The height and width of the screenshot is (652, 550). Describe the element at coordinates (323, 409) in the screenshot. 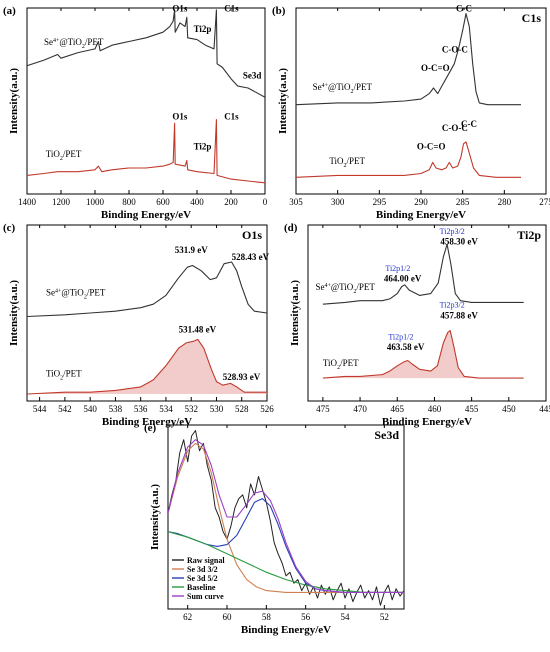

I see `x-tick-label: 475` at that location.